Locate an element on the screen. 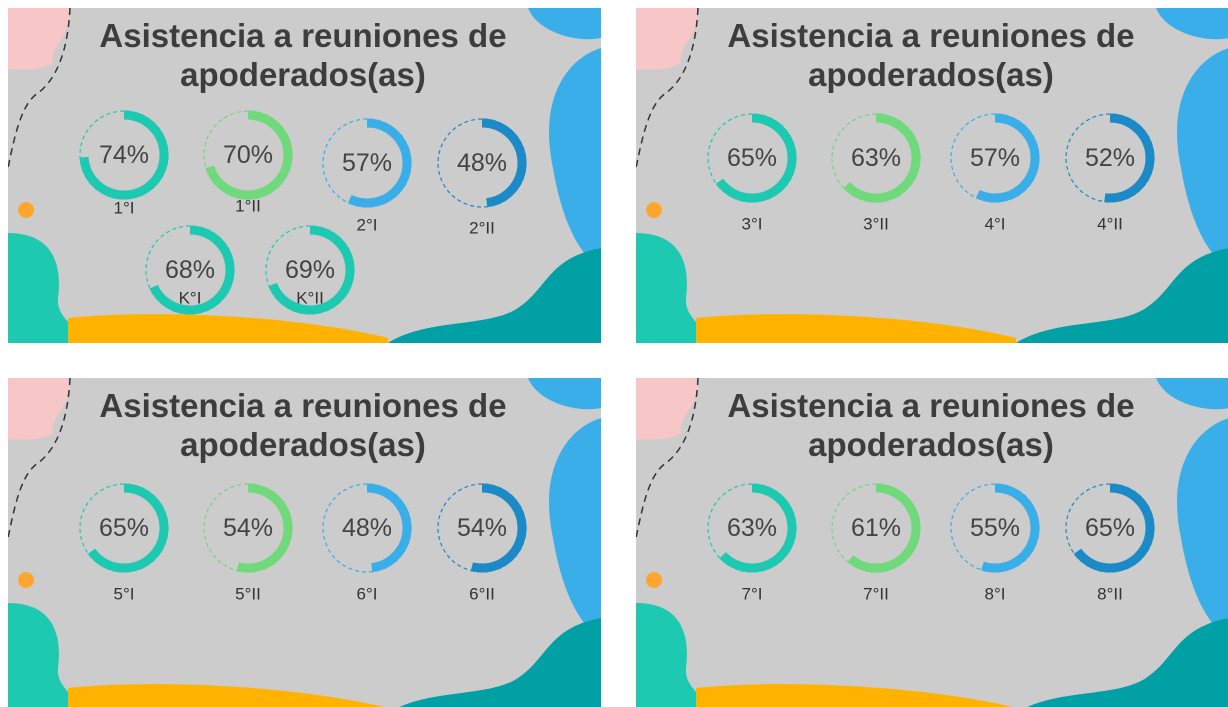  gauge-label: 8°I is located at coordinates (995, 594).